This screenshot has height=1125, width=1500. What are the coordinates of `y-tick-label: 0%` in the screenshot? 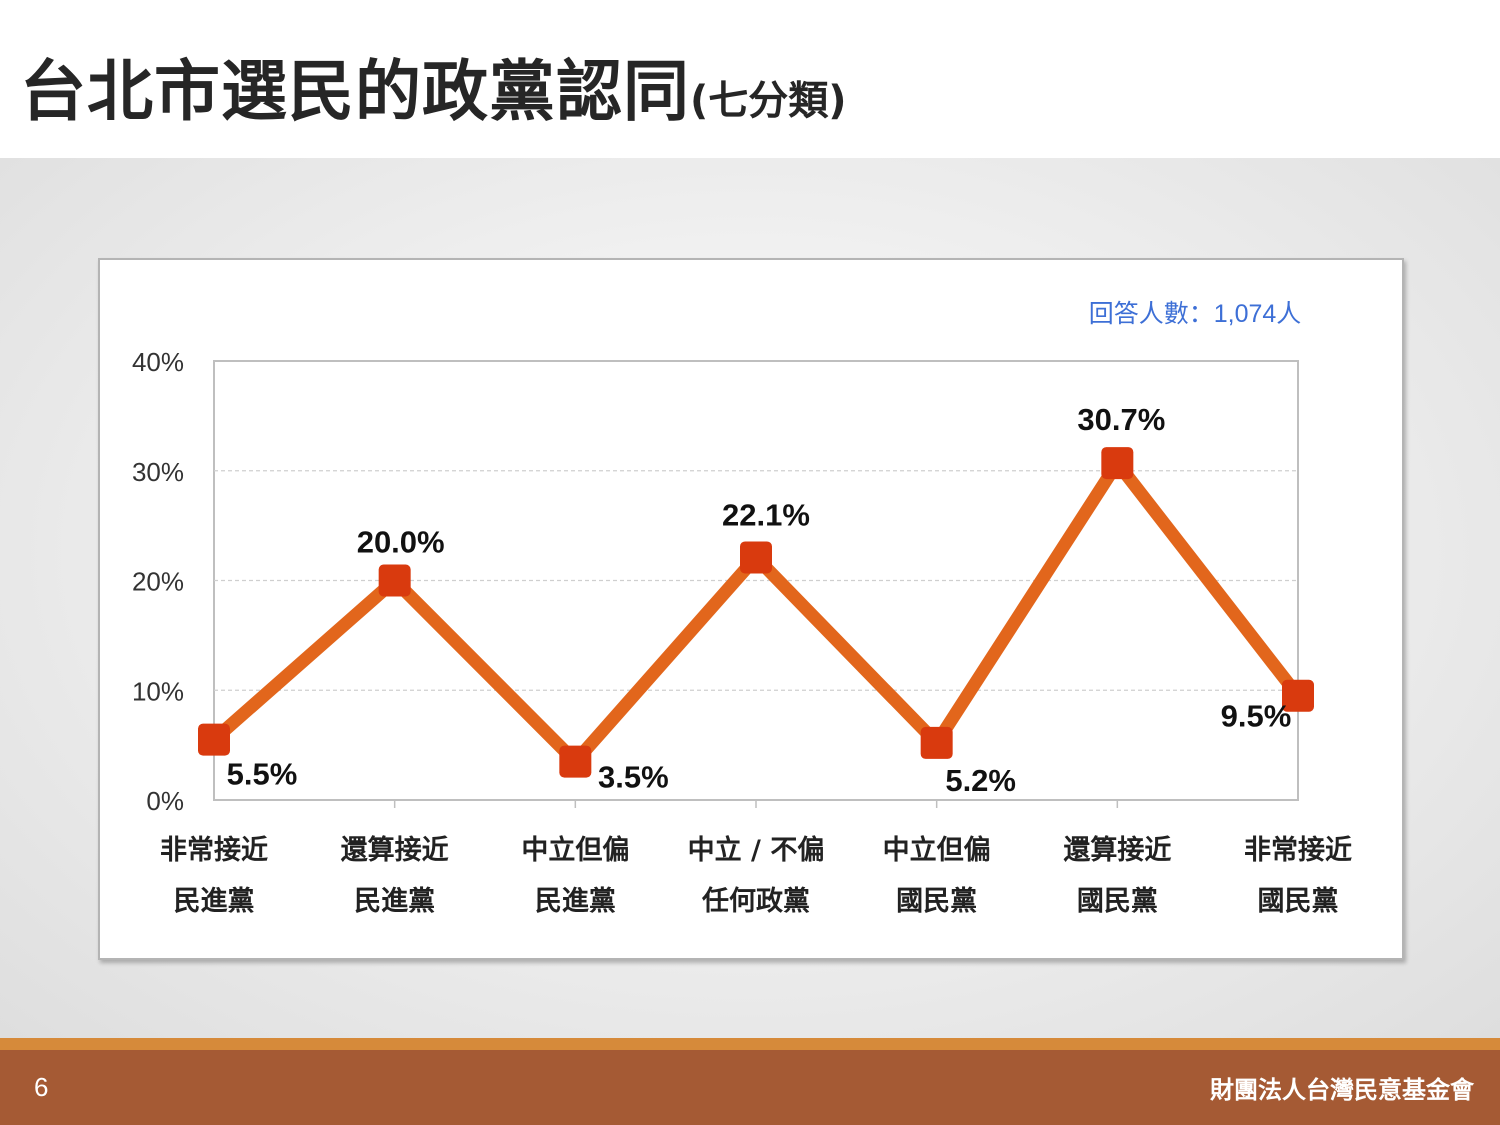 It's located at (165, 801).